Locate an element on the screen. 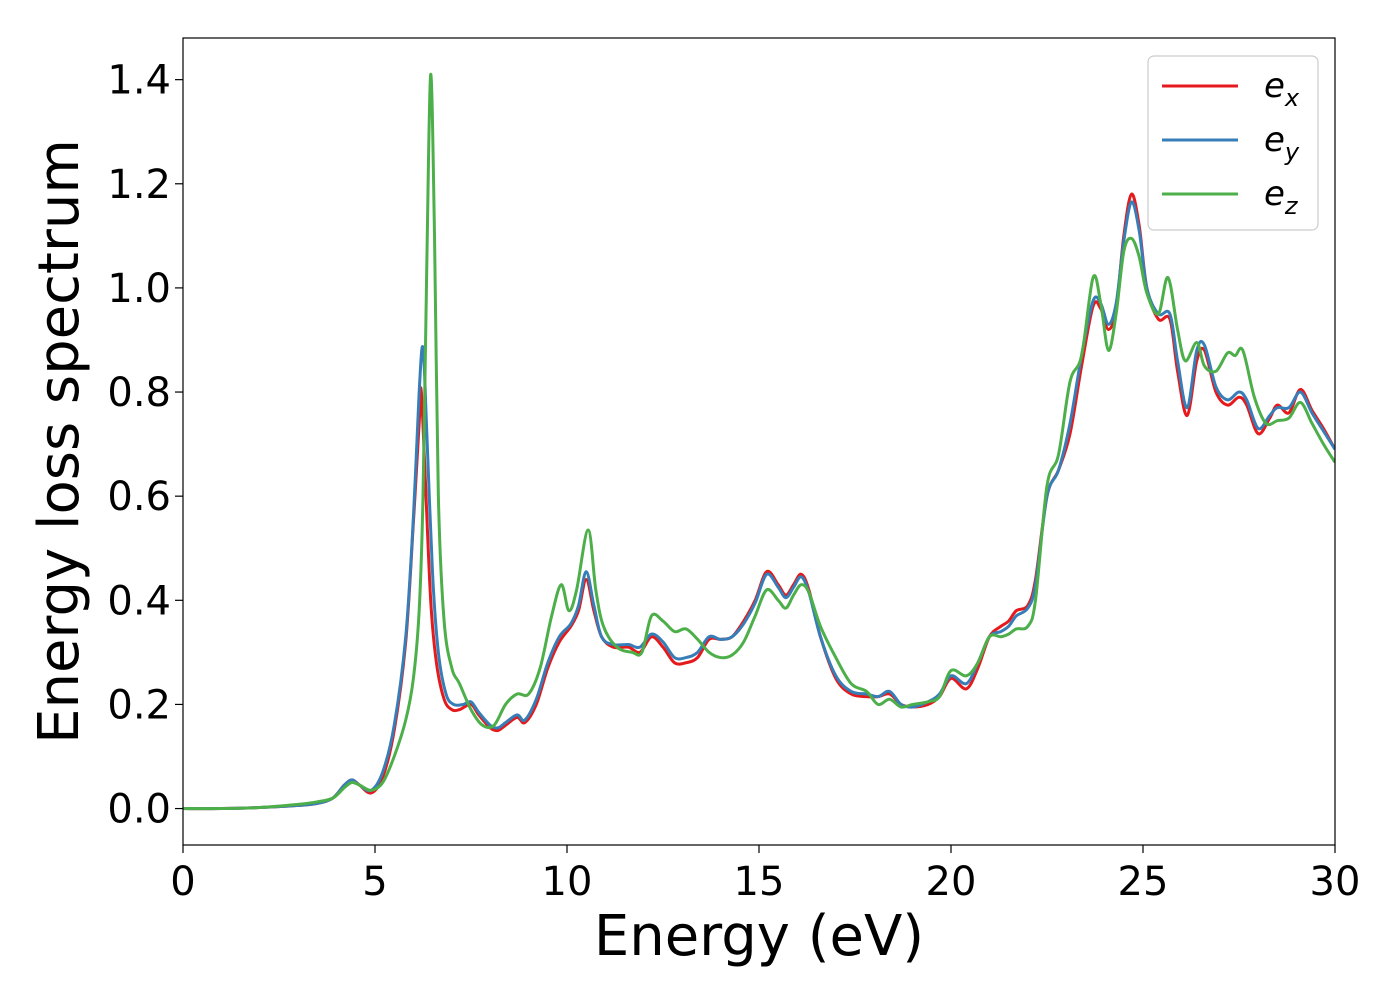  legend: ex ey ez is located at coordinates (1233, 143).